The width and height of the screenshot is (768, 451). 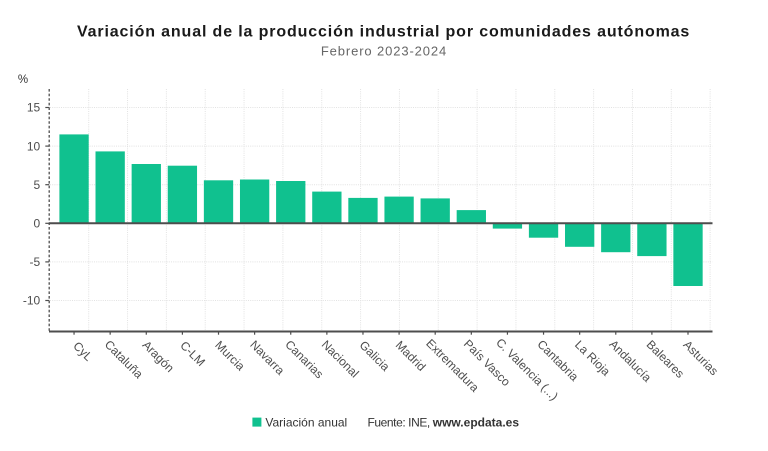 What do you see at coordinates (37, 185) in the screenshot?
I see `svg-text: 5` at bounding box center [37, 185].